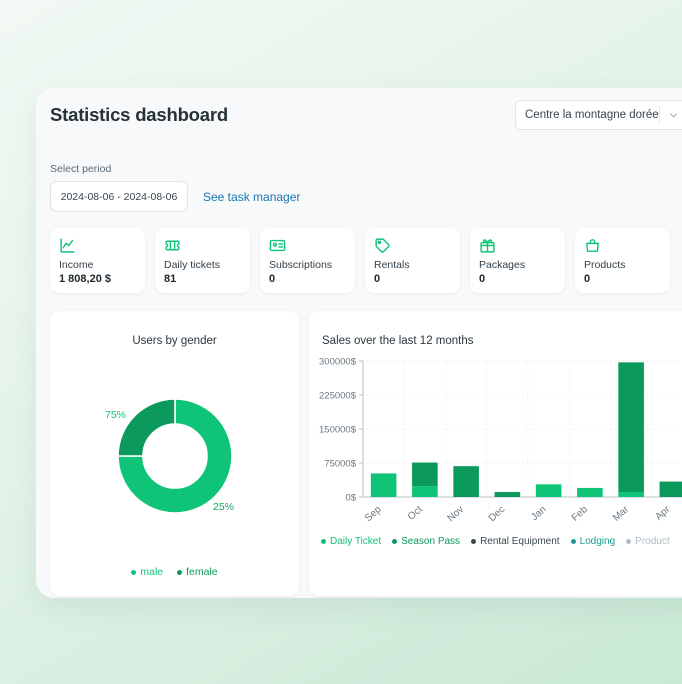 The width and height of the screenshot is (682, 684). I want to click on stat-card-label: Daily tickets, so click(192, 265).